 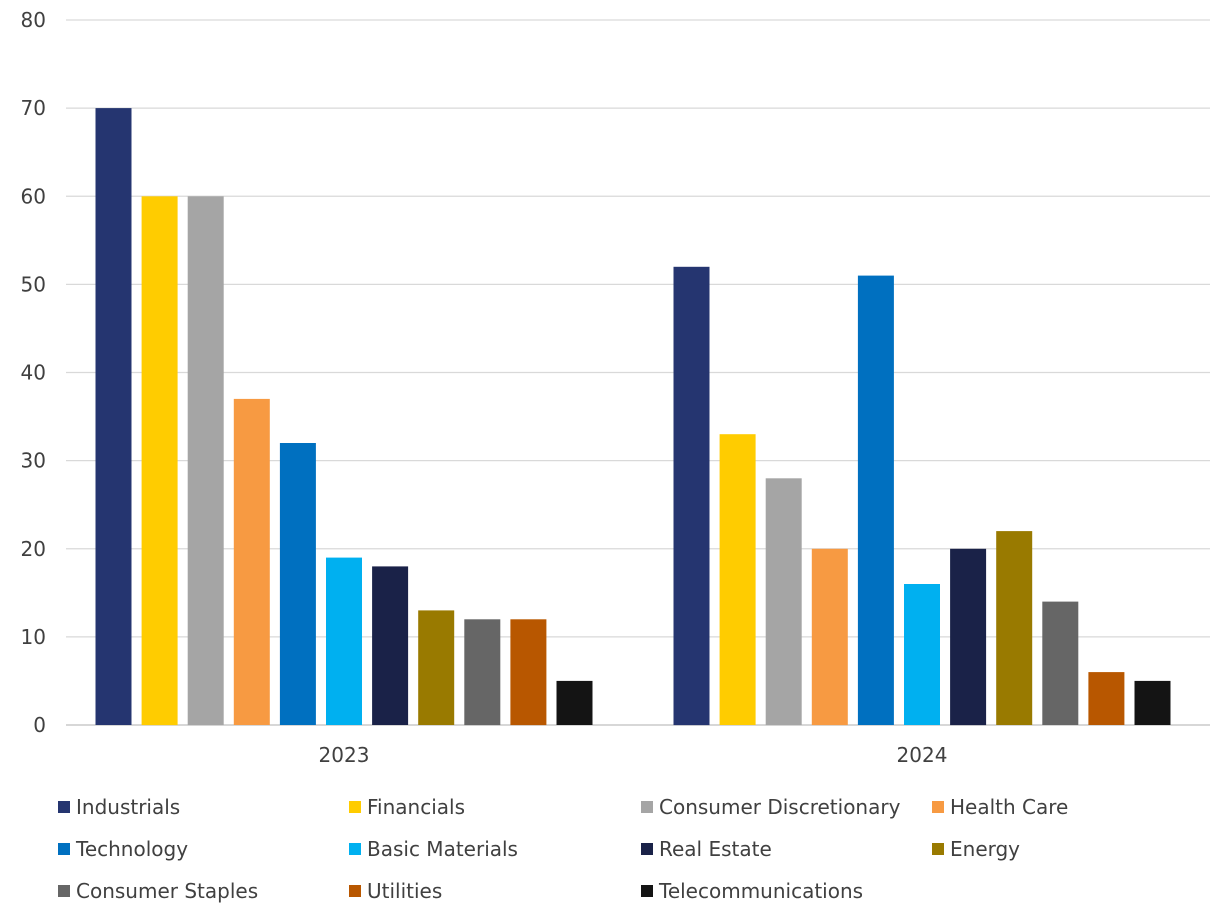 I want to click on bar-2024-basic-materials, so click(x=922, y=654).